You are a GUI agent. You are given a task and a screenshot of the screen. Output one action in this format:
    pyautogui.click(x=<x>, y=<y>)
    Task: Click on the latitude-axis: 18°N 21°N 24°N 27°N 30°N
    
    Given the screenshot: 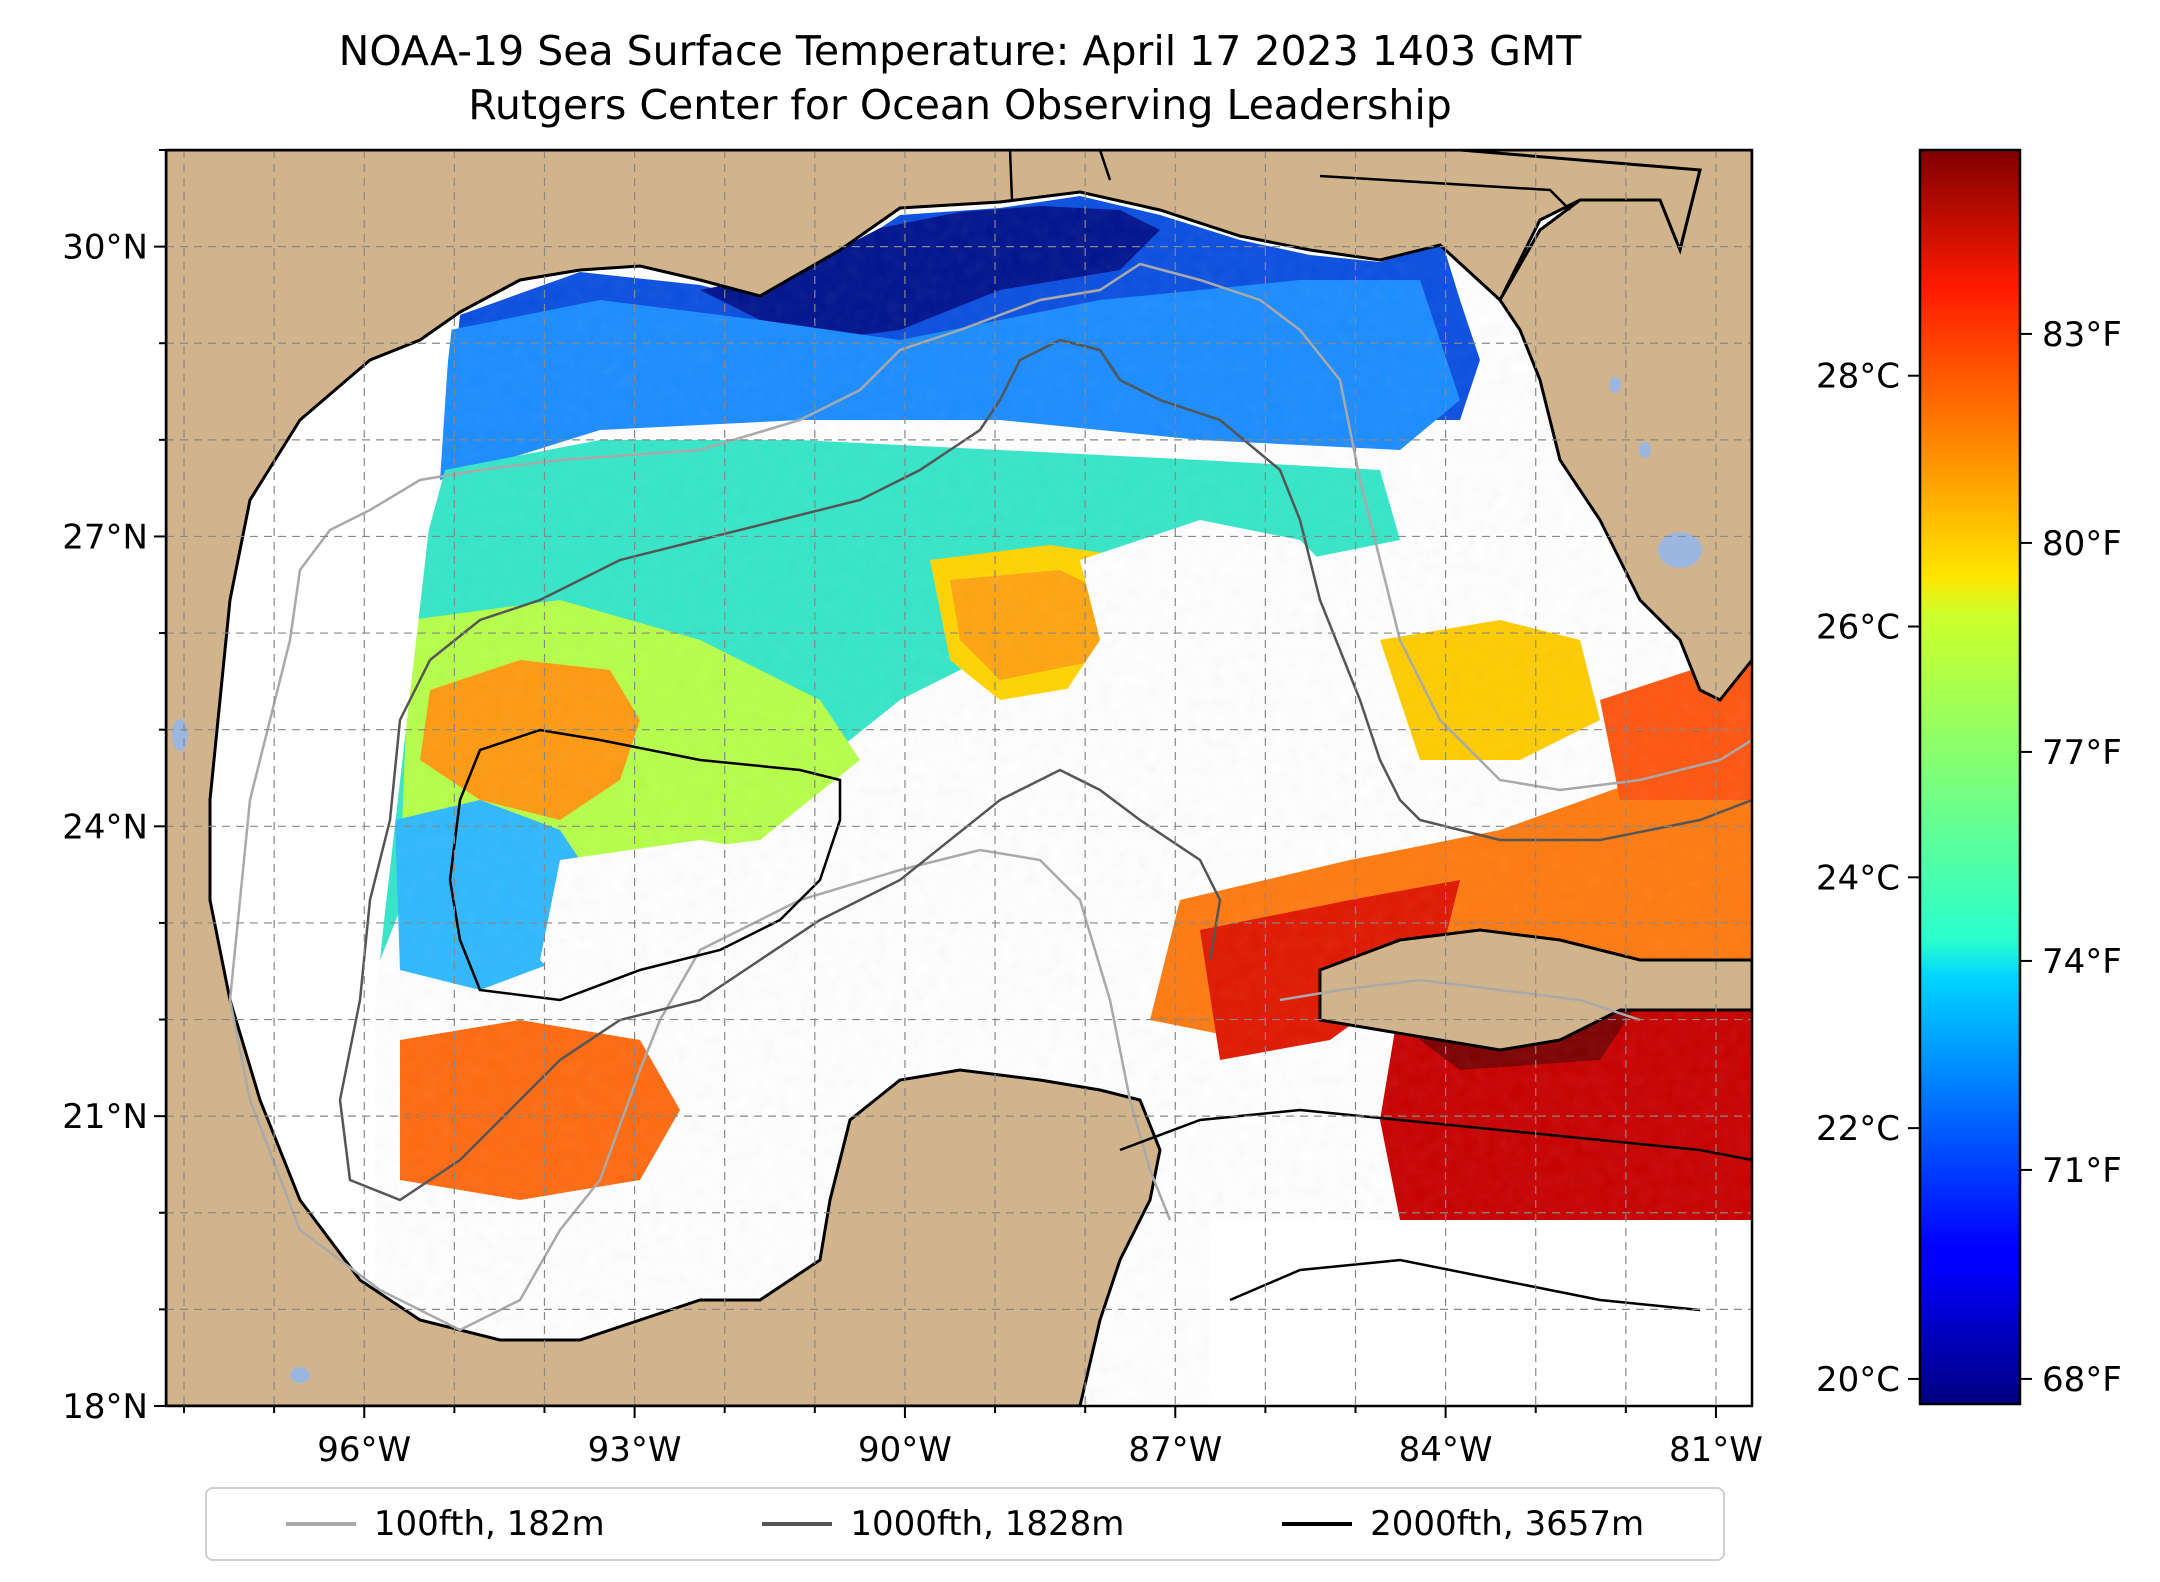 What is the action you would take?
    pyautogui.click(x=114, y=788)
    